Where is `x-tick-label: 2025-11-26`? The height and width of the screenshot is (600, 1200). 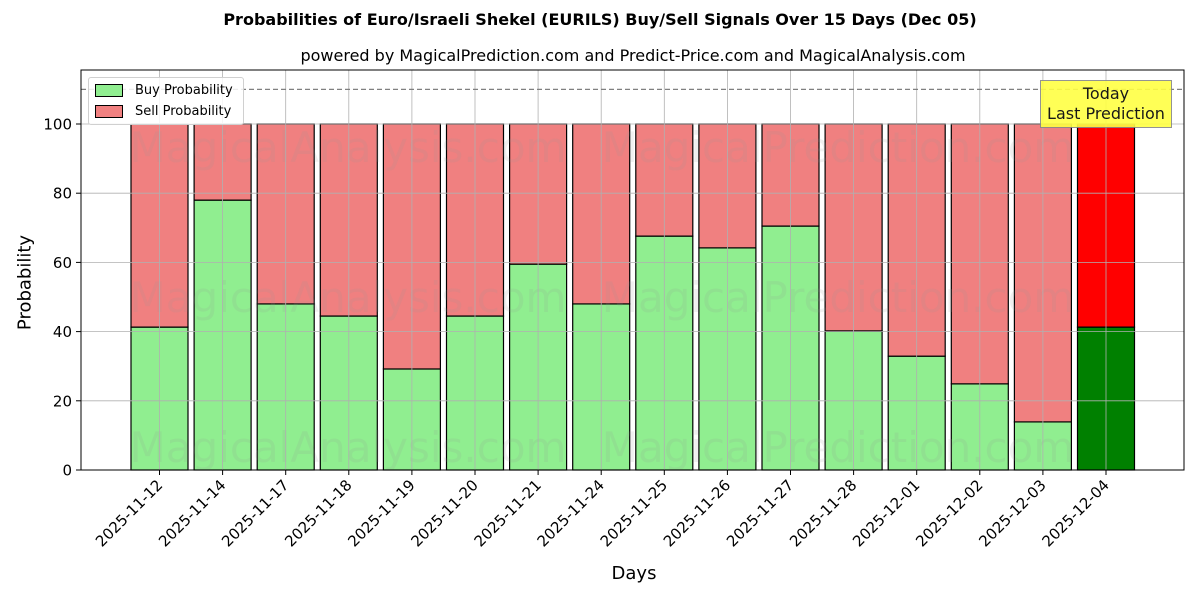
x-tick-label: 2025-11-26 is located at coordinates (697, 513).